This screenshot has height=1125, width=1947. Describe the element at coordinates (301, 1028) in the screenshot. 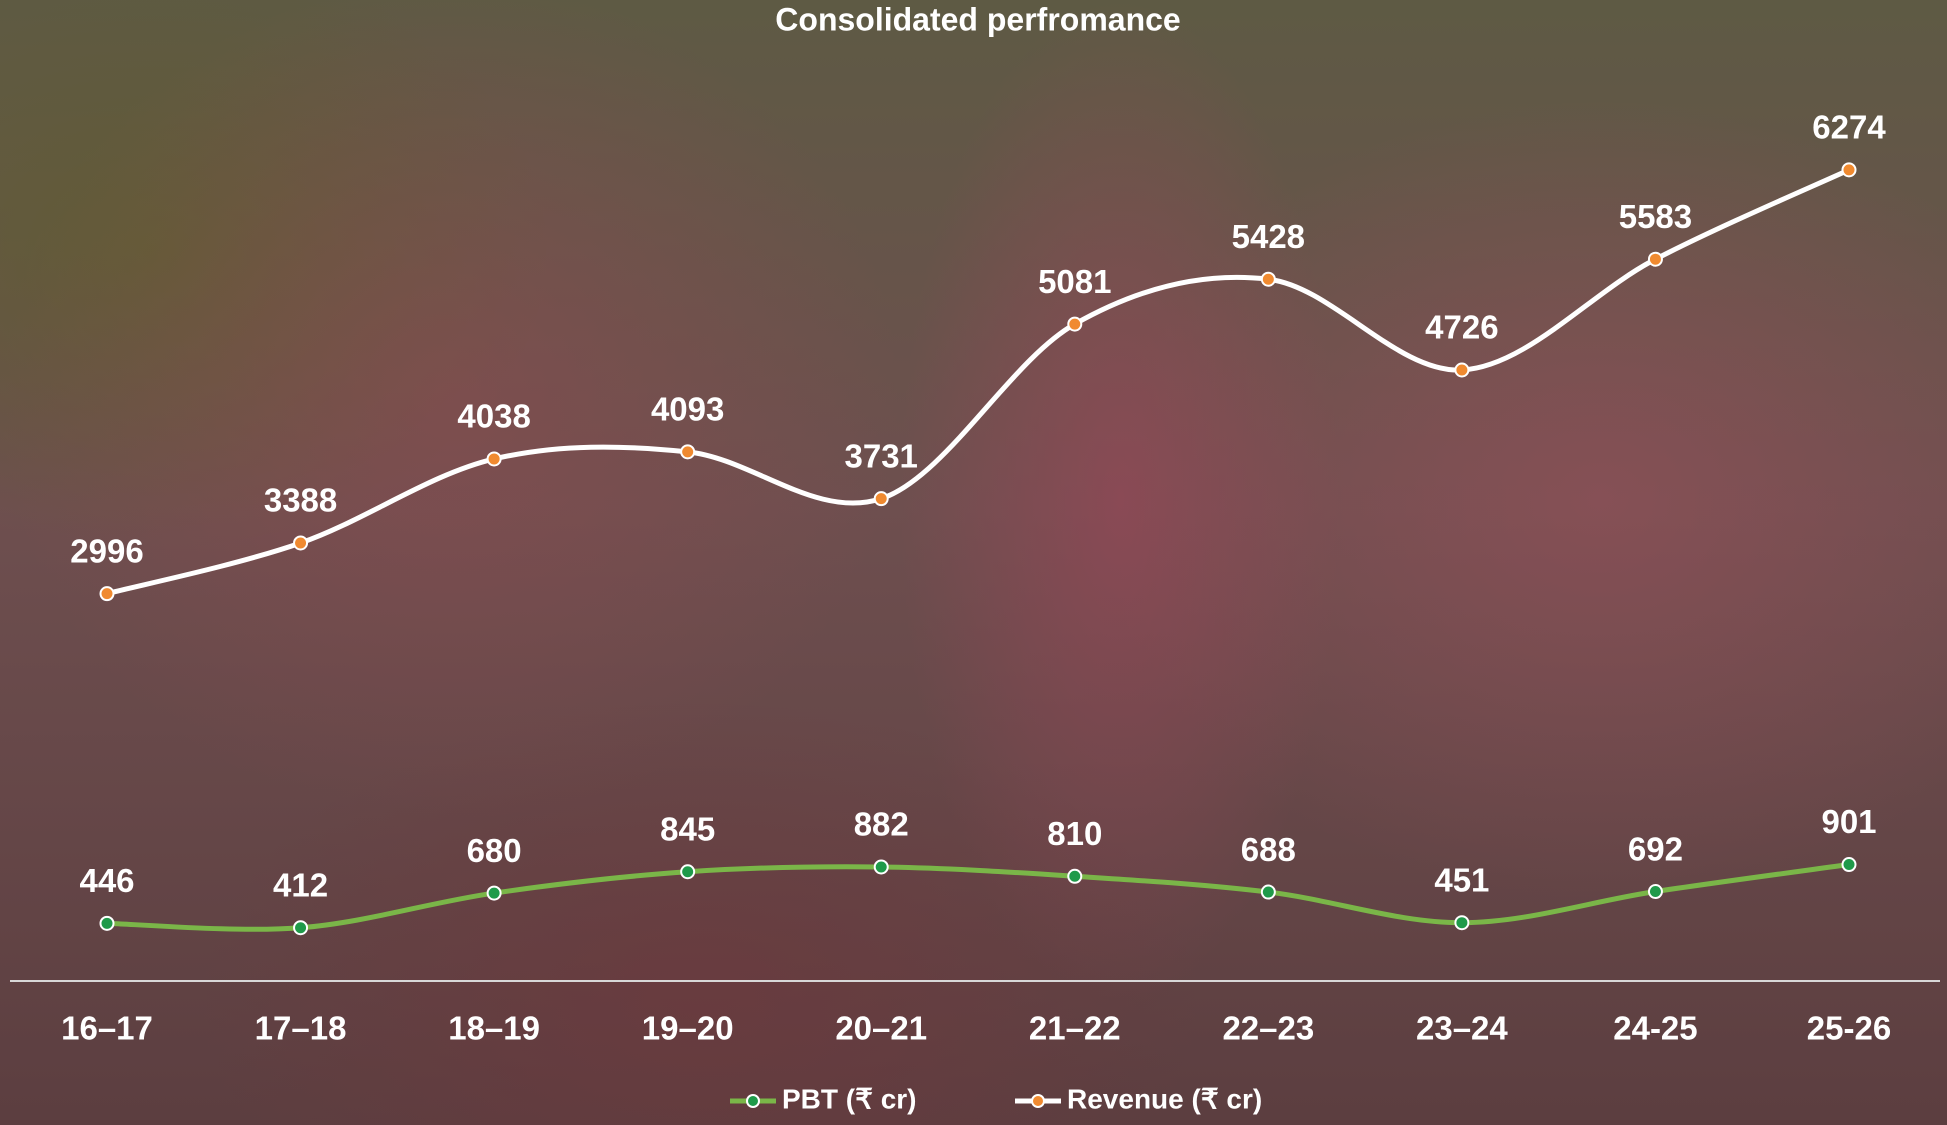

I see `x-tick-label: 17–18` at that location.